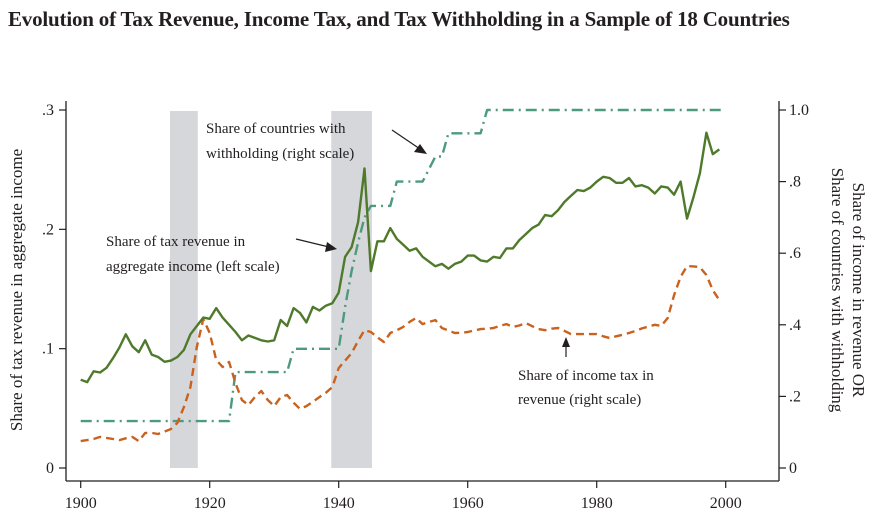 The image size is (869, 523). Describe the element at coordinates (339, 503) in the screenshot. I see `x-tick-label: 1940` at that location.